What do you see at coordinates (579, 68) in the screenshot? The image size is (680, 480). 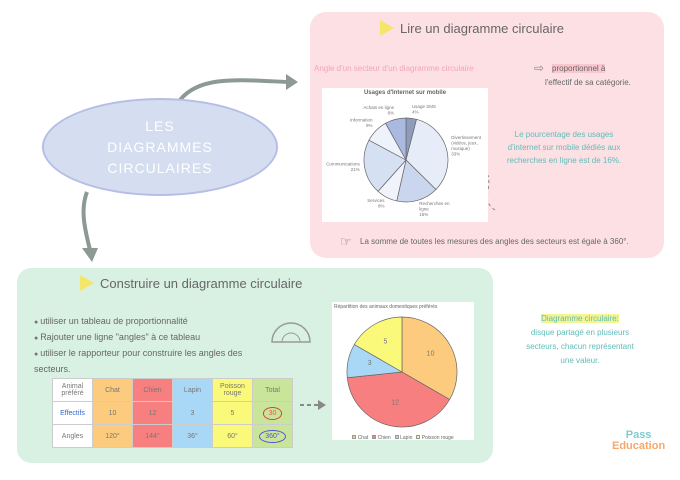 I see `prop-text: proportionnel à` at bounding box center [579, 68].